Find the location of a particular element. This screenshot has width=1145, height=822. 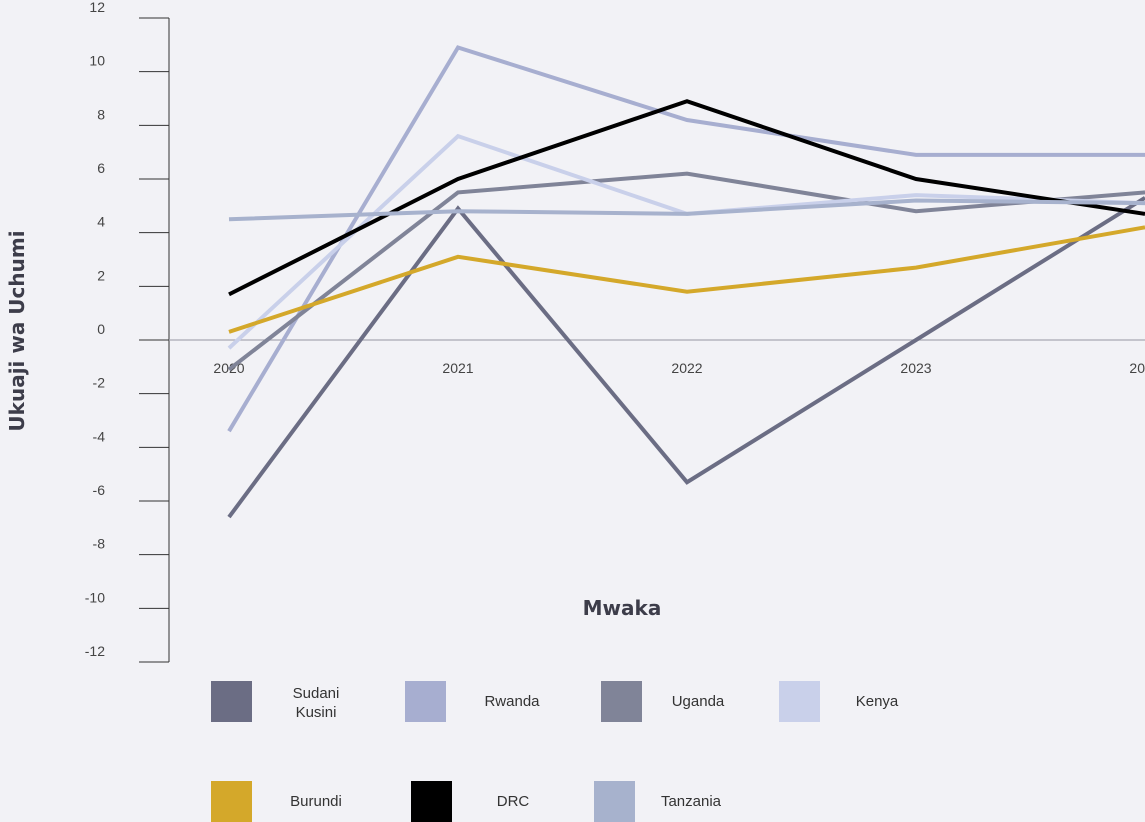

y-axis-title: Ukuaji wa Uchumi is located at coordinates (17, 330).